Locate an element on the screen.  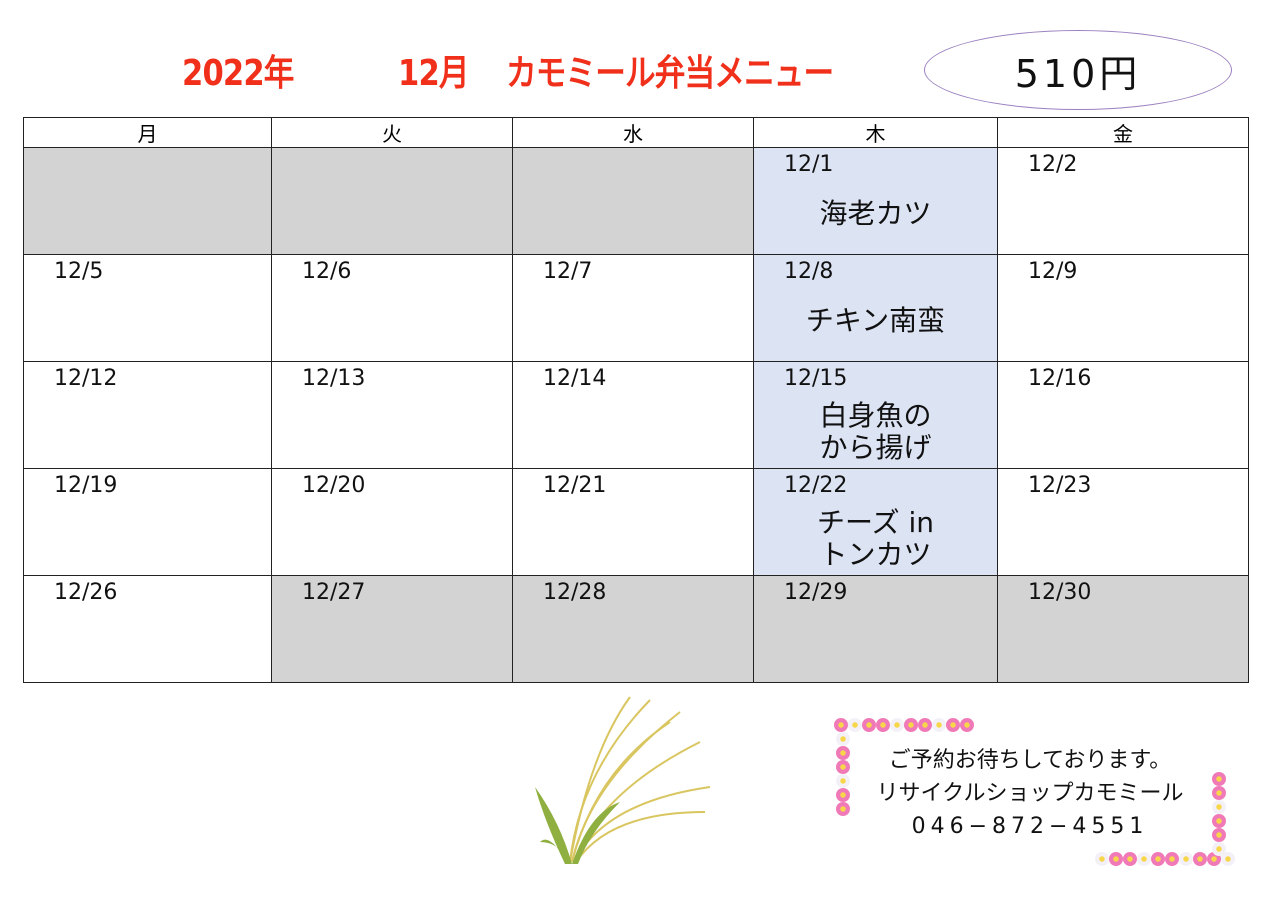
day-date: 12/20 is located at coordinates (334, 485).